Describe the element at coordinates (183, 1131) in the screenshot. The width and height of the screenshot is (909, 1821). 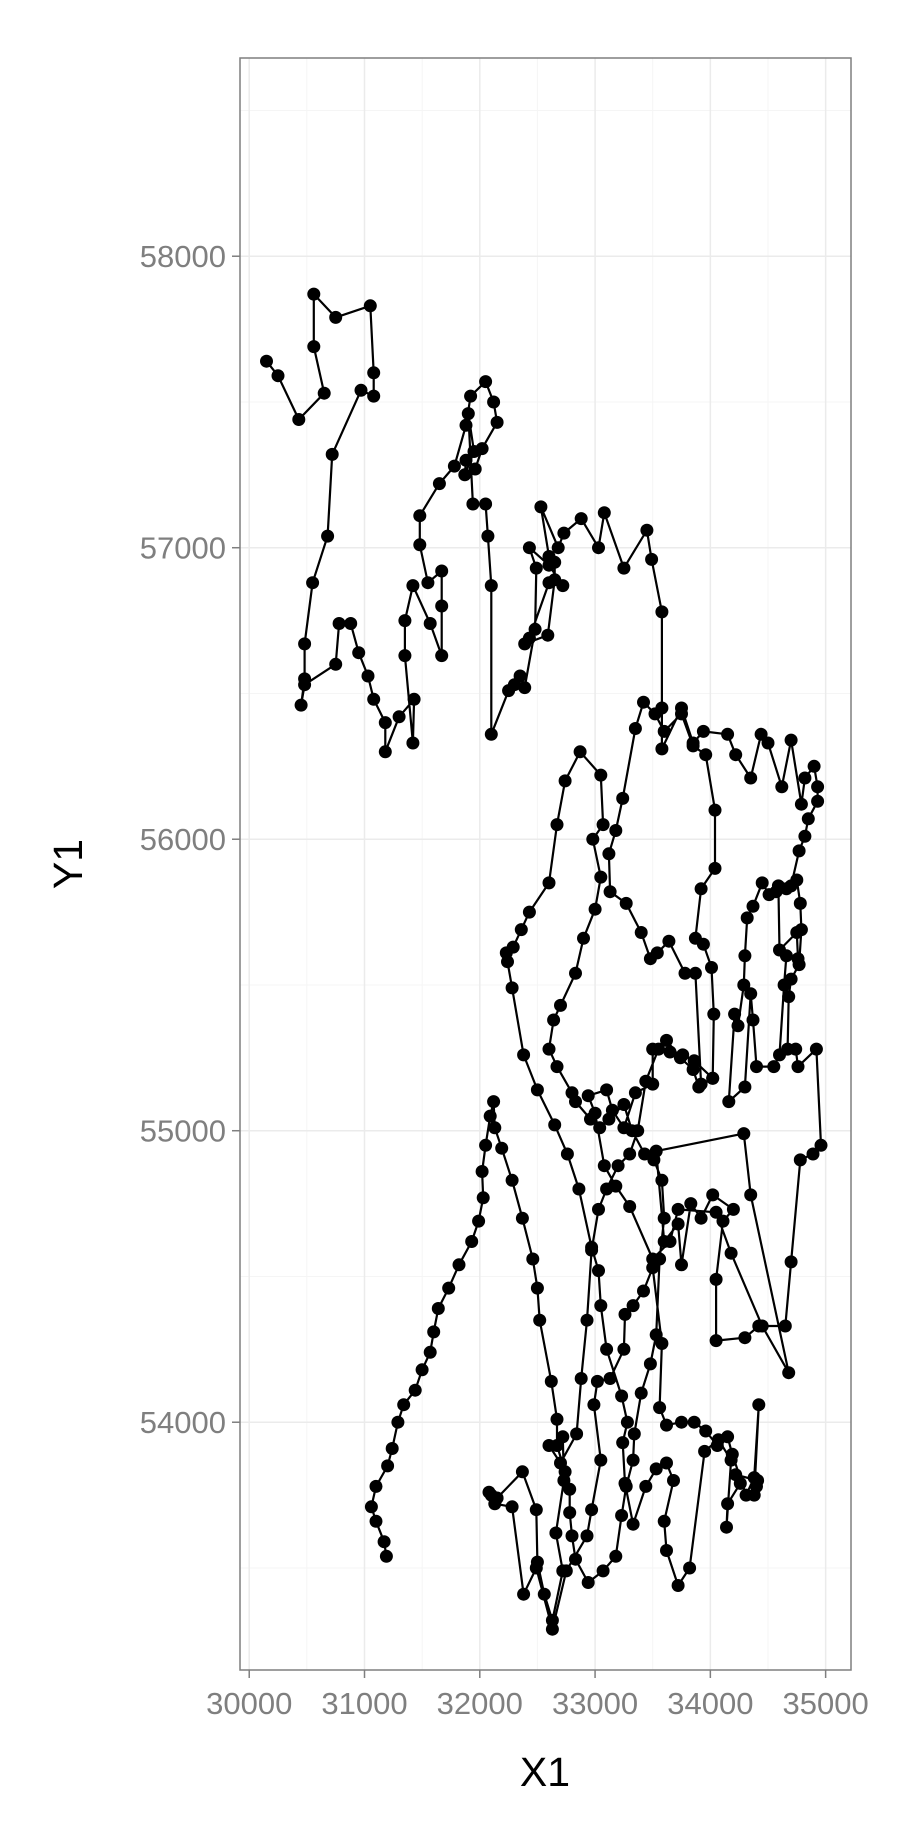
I see `y-tick-label: 55000` at that location.